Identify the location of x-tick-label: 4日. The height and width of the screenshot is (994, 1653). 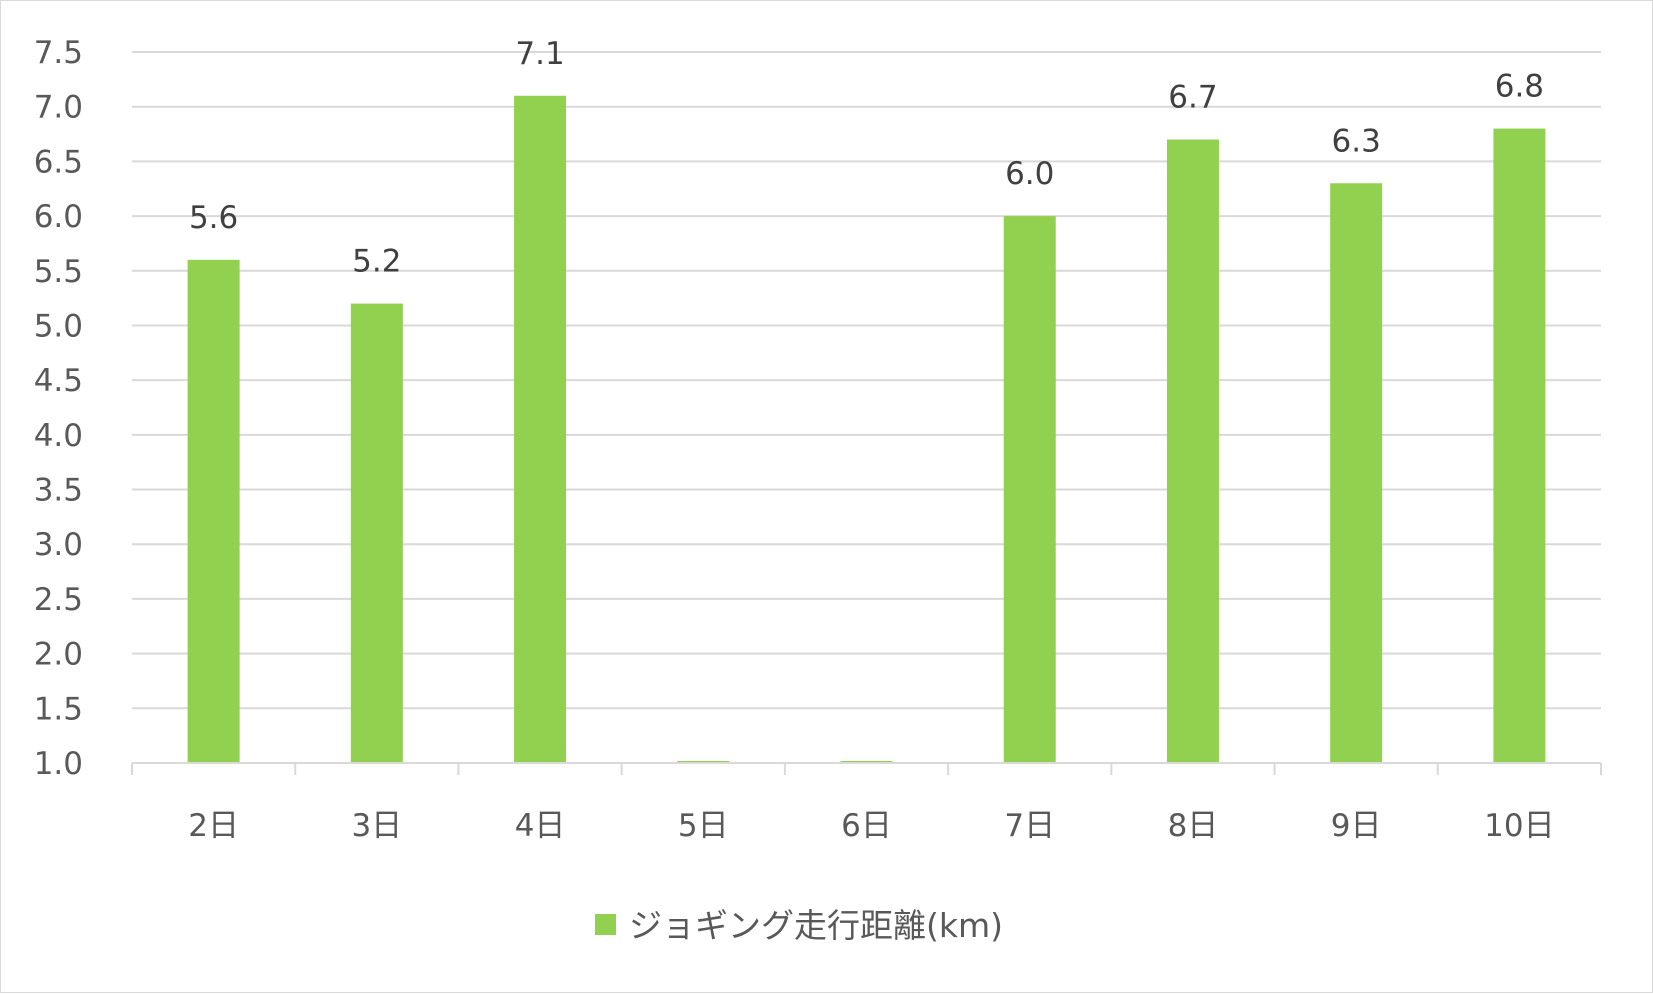
(540, 826).